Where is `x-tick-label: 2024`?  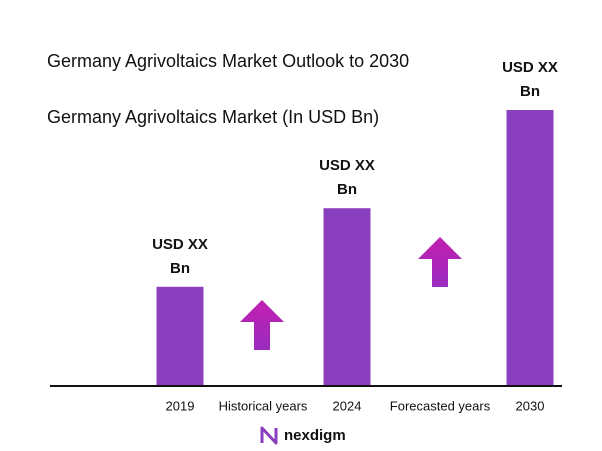
x-tick-label: 2024 is located at coordinates (347, 405).